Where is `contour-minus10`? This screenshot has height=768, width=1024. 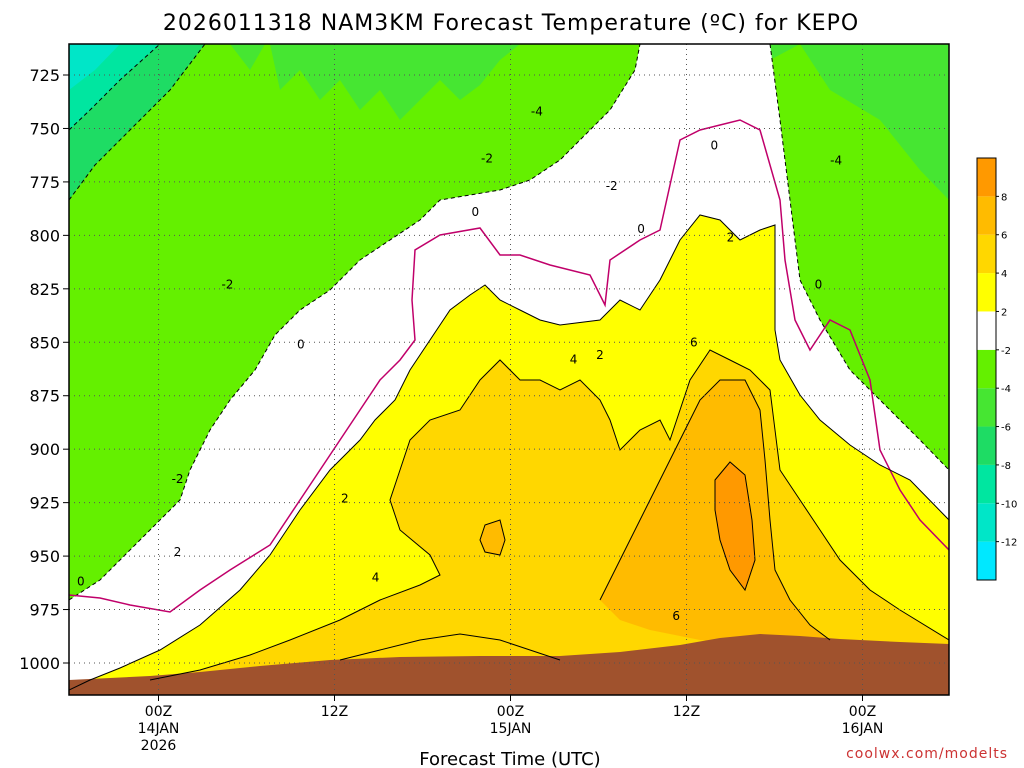 contour-minus10 is located at coordinates (115, 87).